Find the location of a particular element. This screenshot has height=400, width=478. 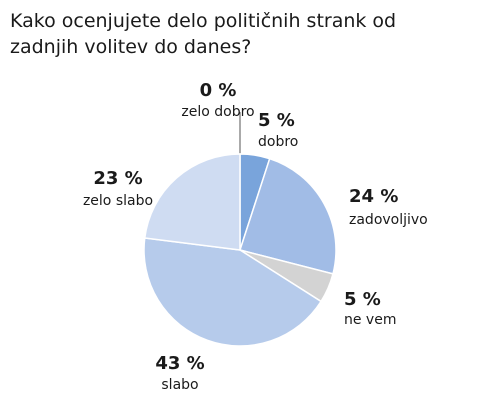

value-label-ne-vem: 5 % is located at coordinates (362, 299).